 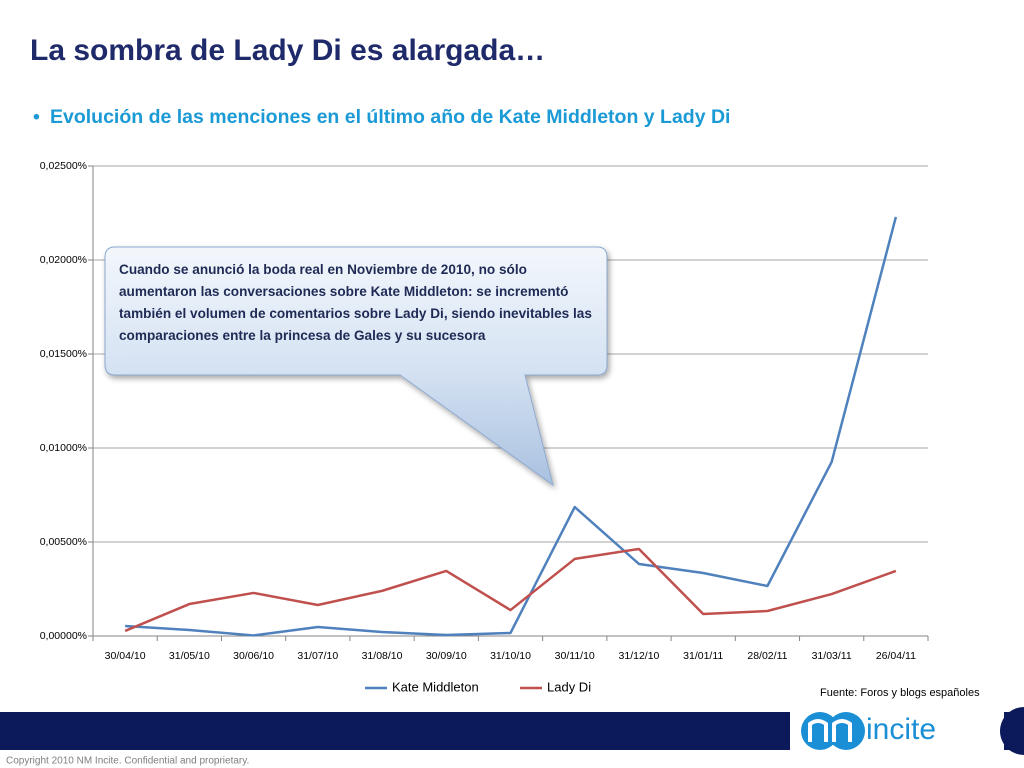 What do you see at coordinates (896, 656) in the screenshot?
I see `x-tick-label: 26/04/11` at bounding box center [896, 656].